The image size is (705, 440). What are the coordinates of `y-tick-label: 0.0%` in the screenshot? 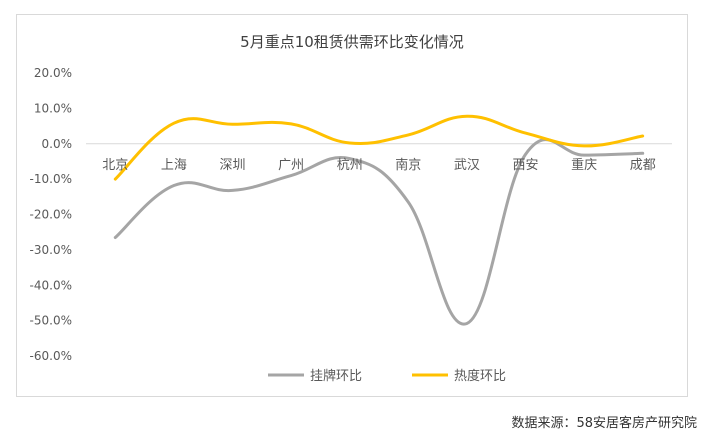 It's located at (57, 144).